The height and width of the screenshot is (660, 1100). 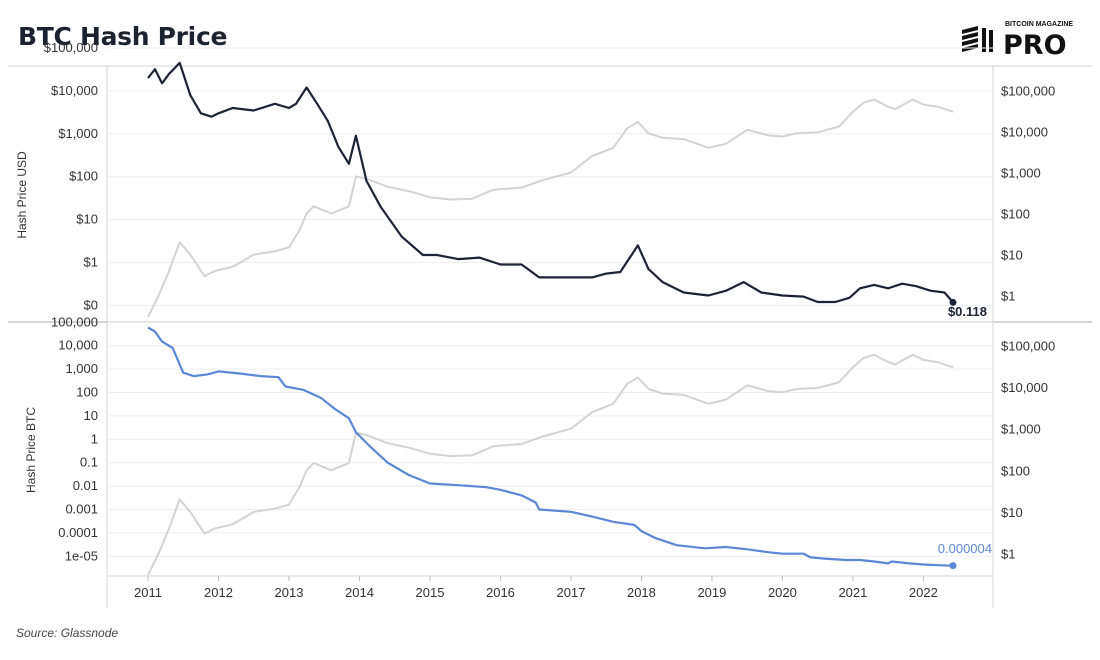 What do you see at coordinates (22, 195) in the screenshot?
I see `y-axis-label: Hash Price USD` at bounding box center [22, 195].